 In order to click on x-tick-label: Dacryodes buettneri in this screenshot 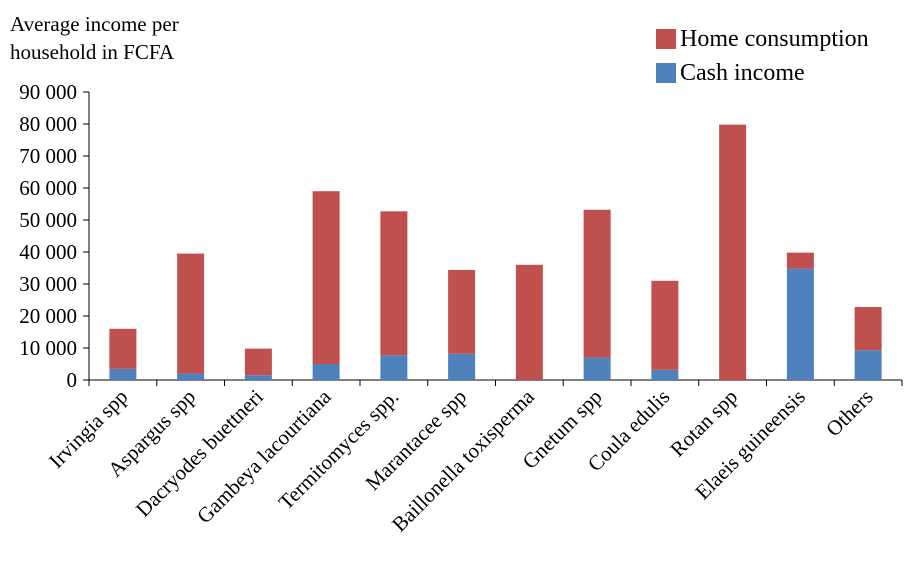, I will do `click(199, 452)`.